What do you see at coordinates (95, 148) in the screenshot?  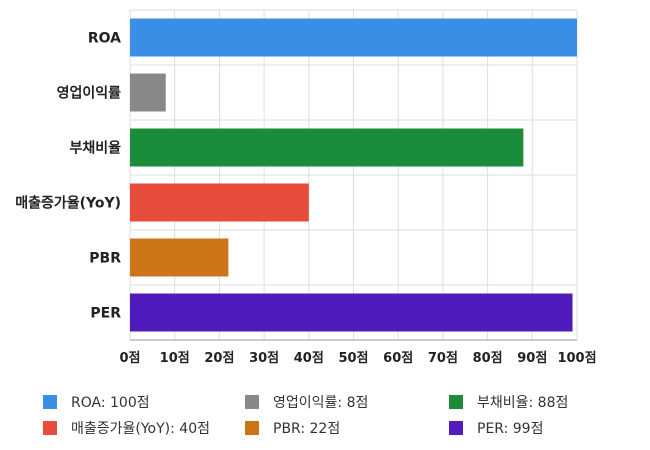 I see `category-label: 부채비율` at bounding box center [95, 148].